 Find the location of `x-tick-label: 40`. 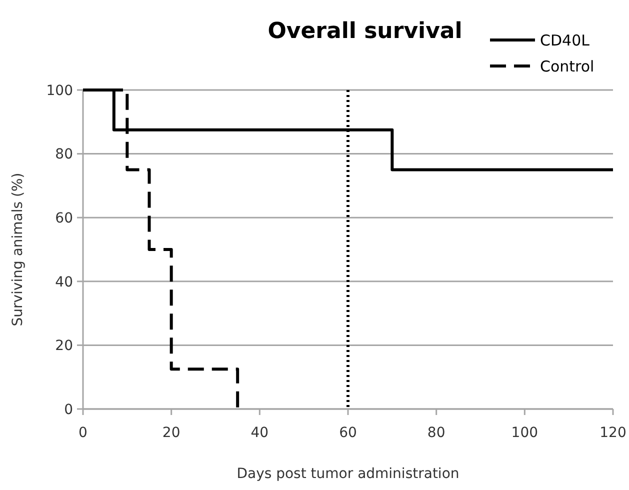

x-tick-label: 40 is located at coordinates (259, 433).